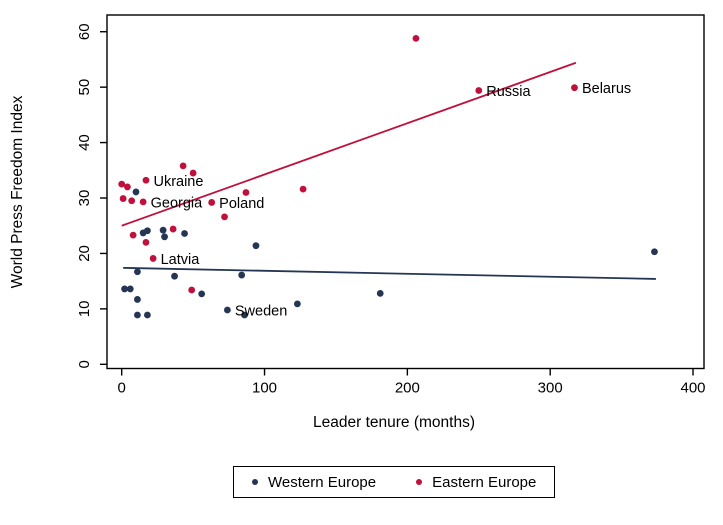  What do you see at coordinates (84, 142) in the screenshot?
I see `y-tick-label: 40` at bounding box center [84, 142].